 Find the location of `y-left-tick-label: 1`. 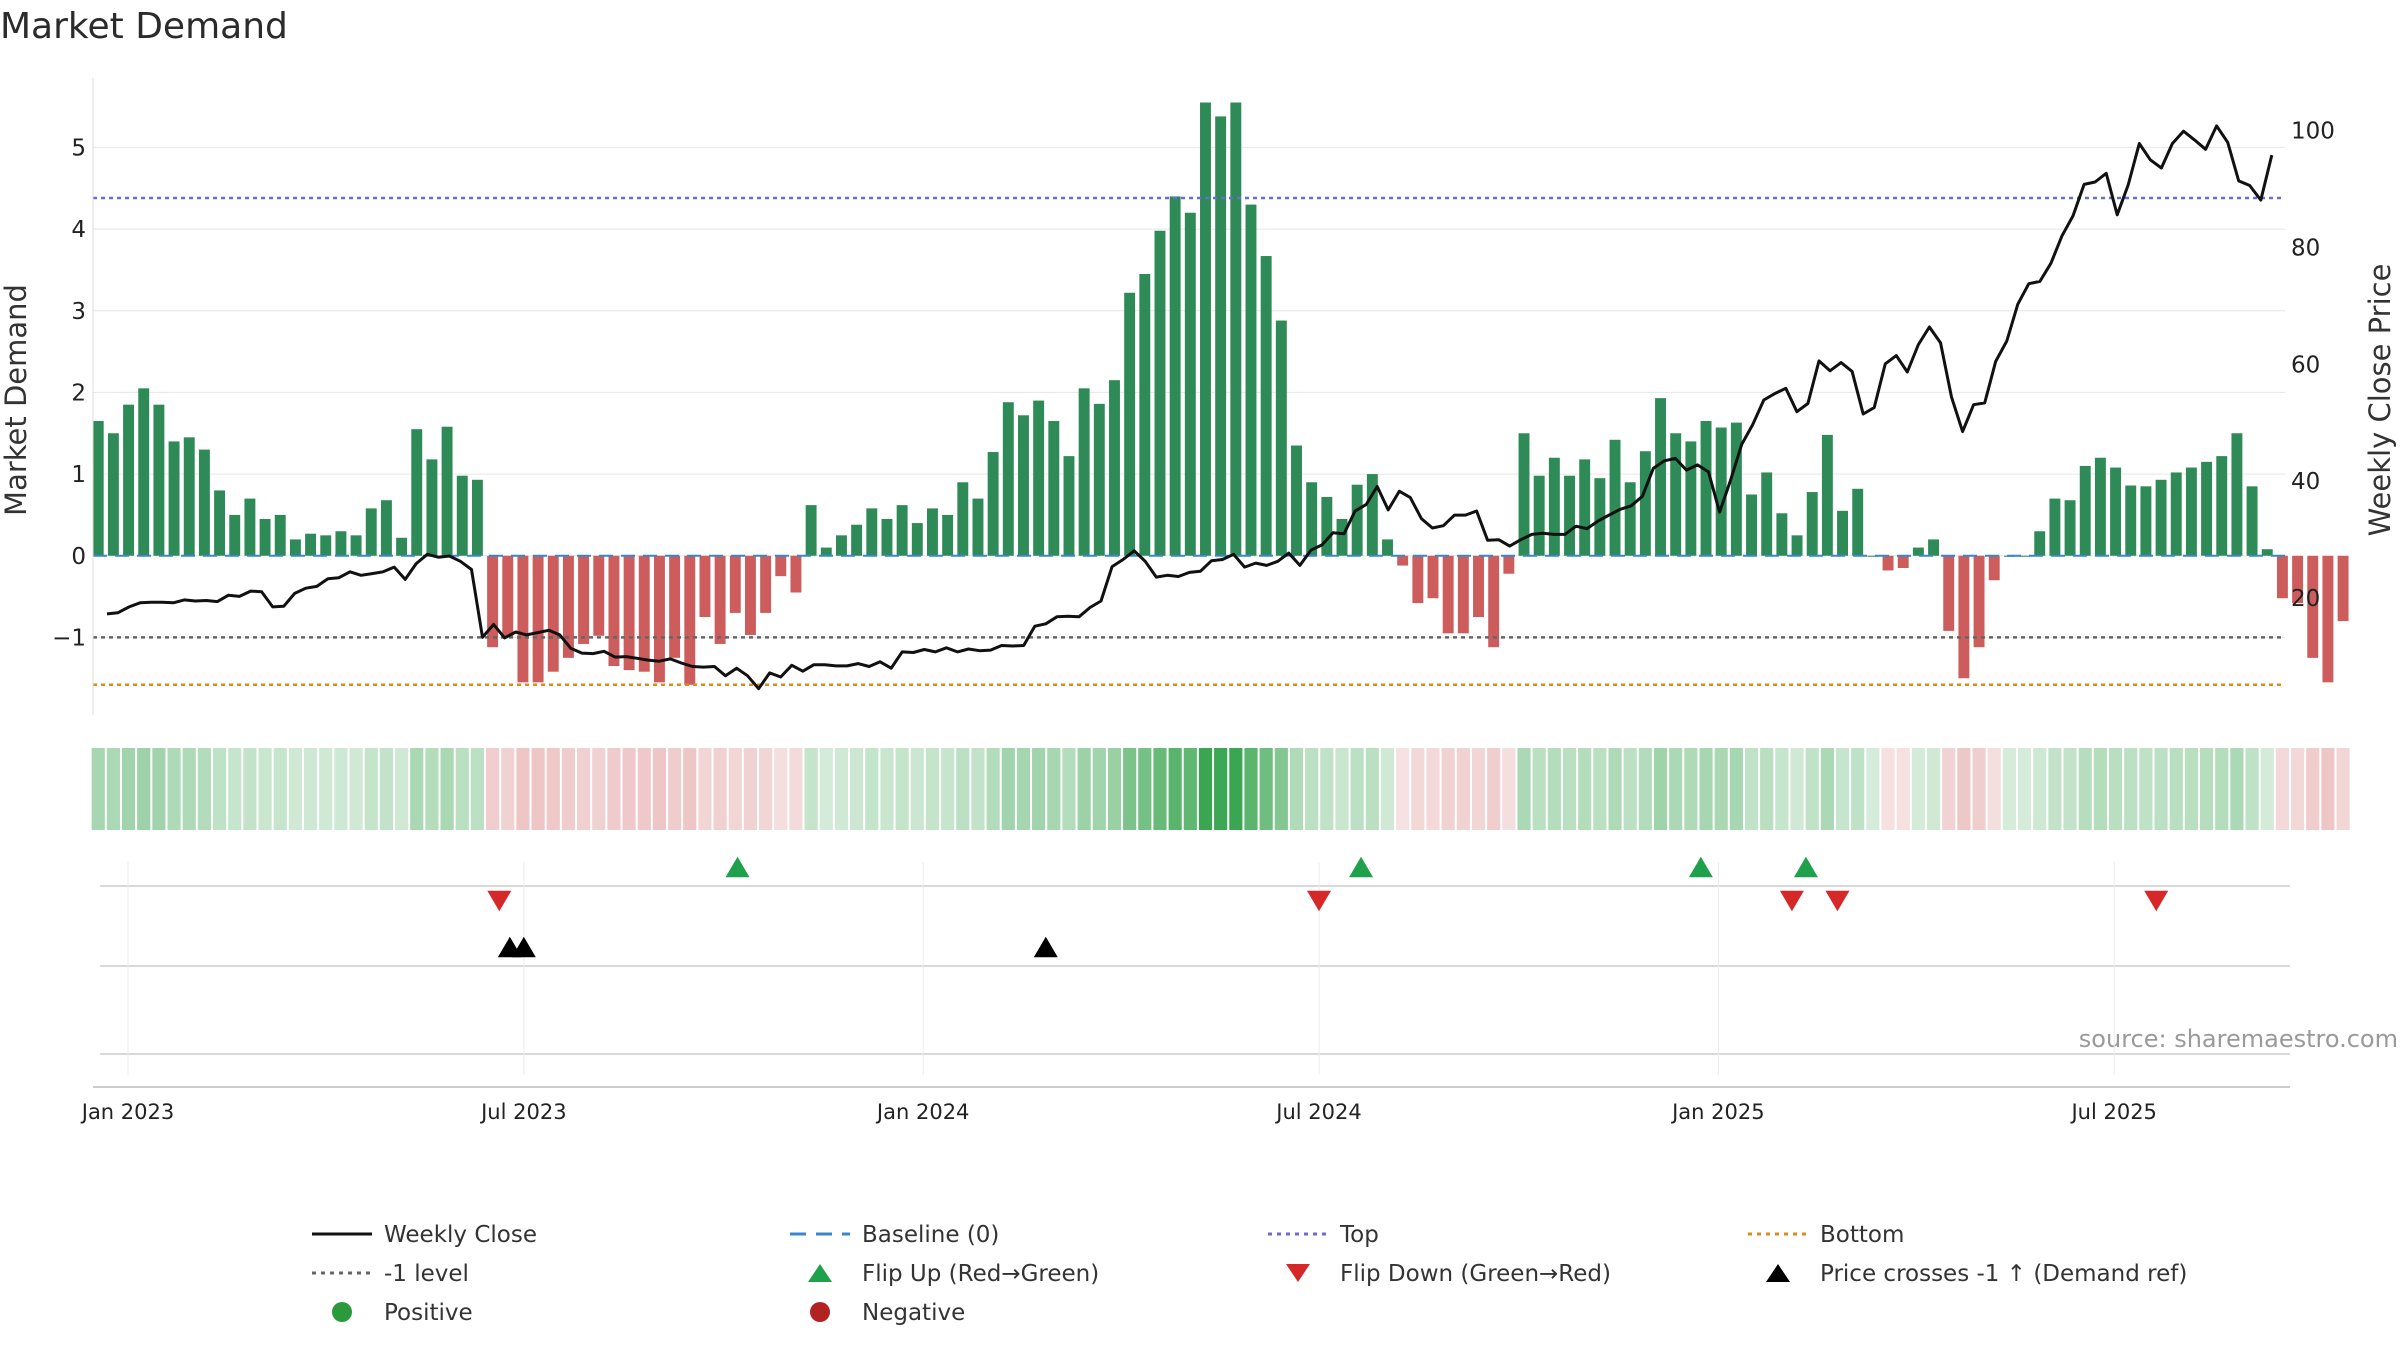

y-left-tick-label: 1 is located at coordinates (78, 475).